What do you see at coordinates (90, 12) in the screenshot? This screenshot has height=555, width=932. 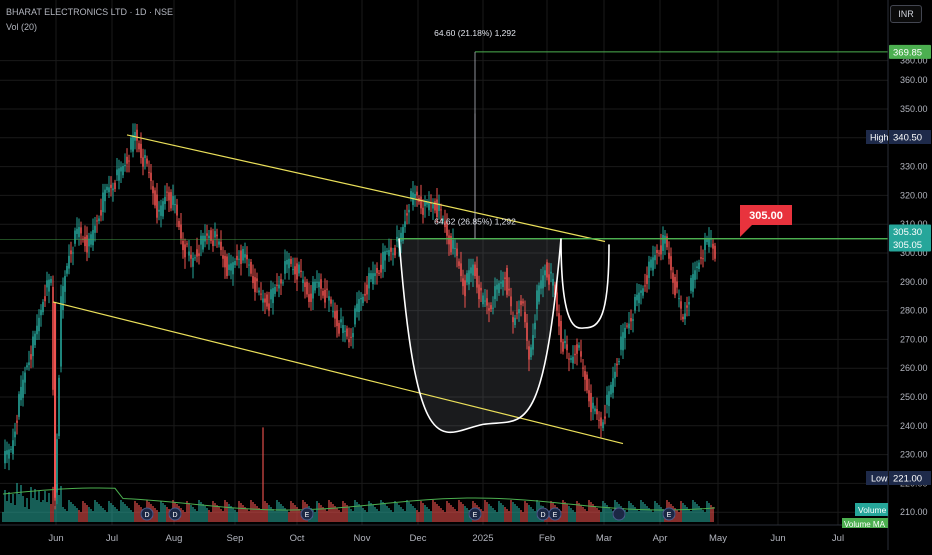 I see `symbol-title: BHARAT ELECTRONICS LTD · 1D · NSE` at bounding box center [90, 12].